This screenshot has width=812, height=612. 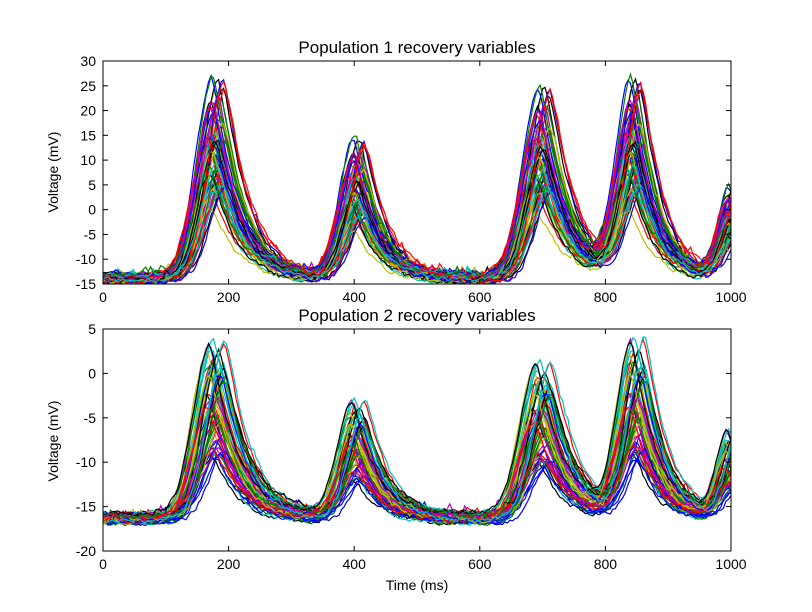 I want to click on panel-2-ylabel: Voltage (mV), so click(x=53, y=441).